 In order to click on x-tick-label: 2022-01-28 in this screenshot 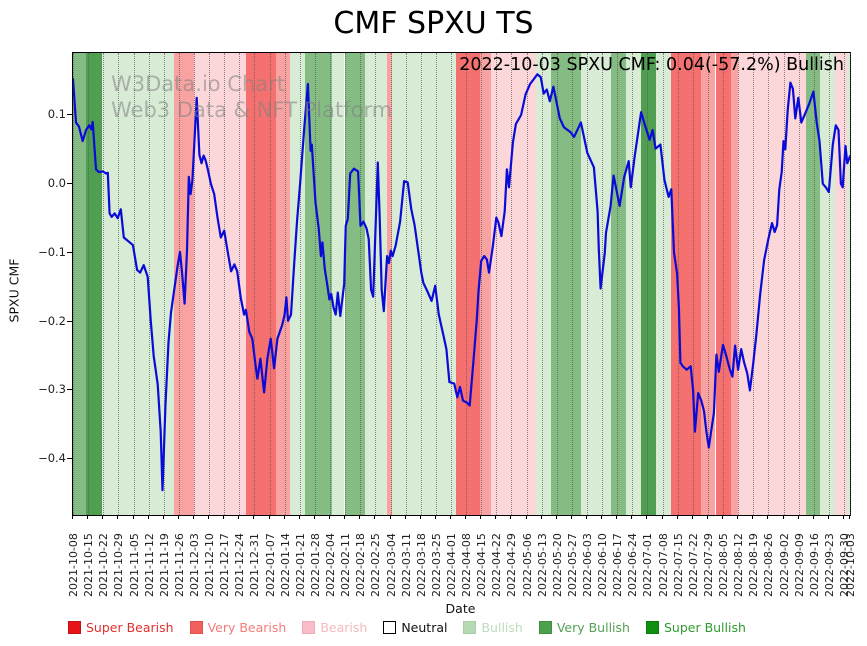, I will do `click(315, 565)`.